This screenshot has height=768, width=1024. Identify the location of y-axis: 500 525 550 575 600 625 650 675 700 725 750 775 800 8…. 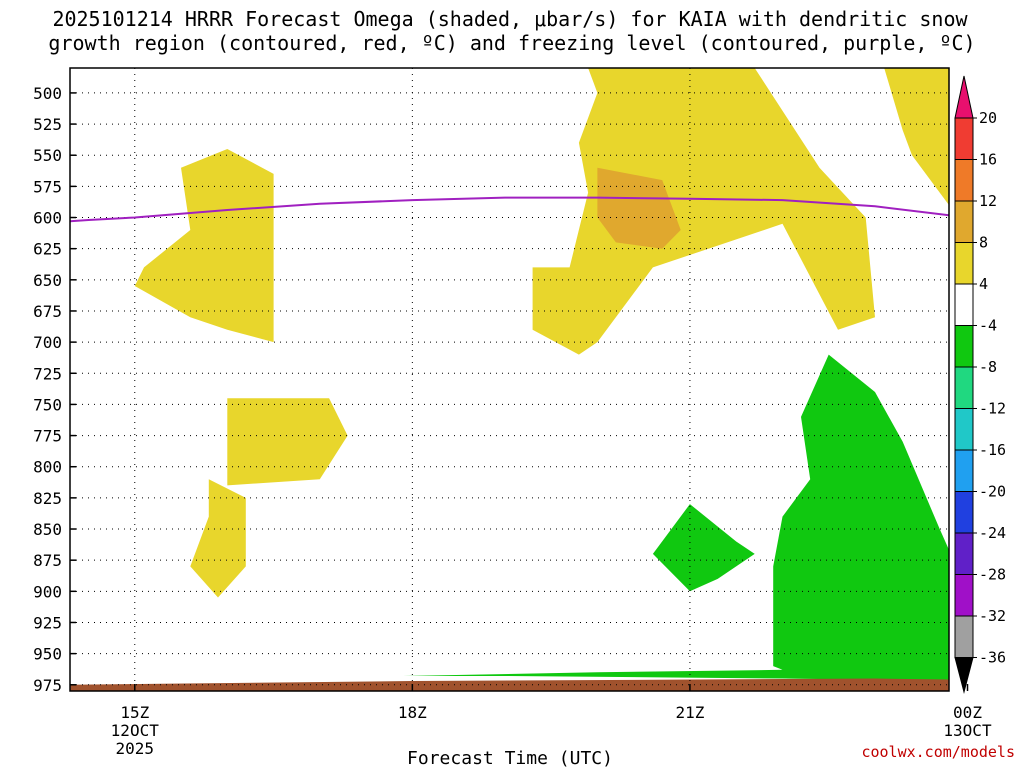
(54, 389).